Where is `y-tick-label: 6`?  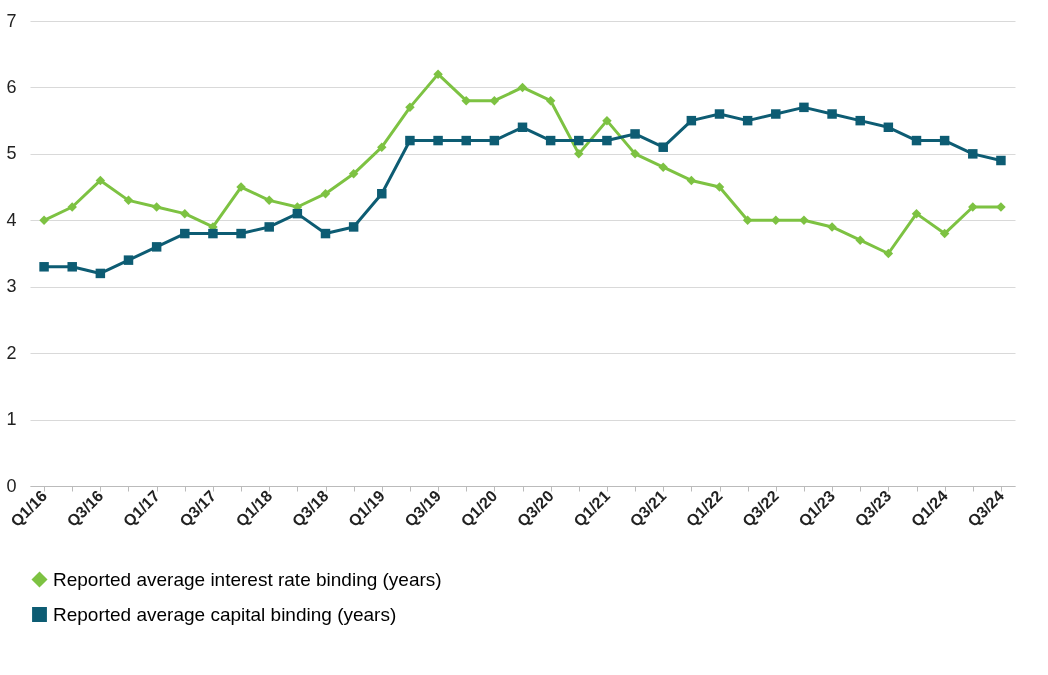
y-tick-label: 6 is located at coordinates (11, 86).